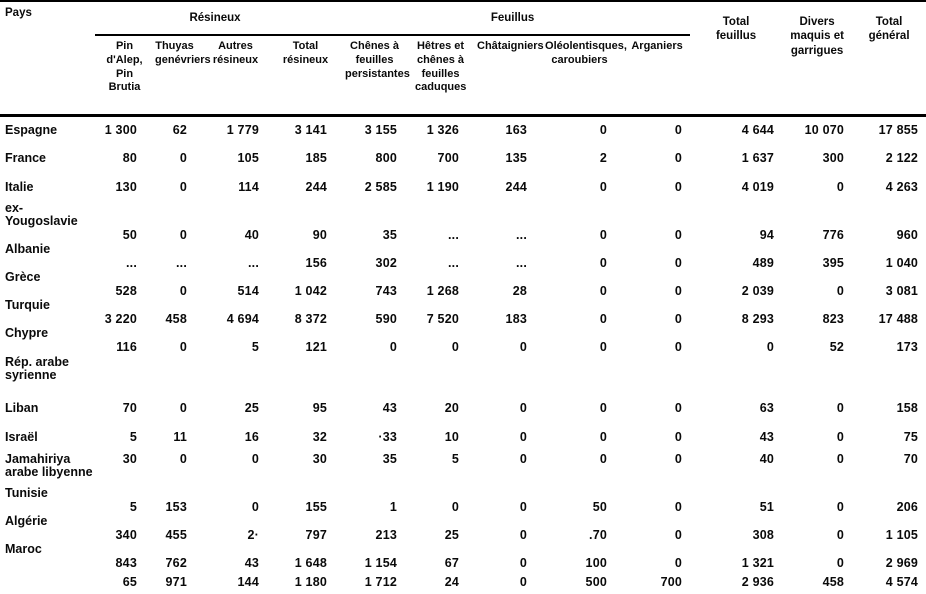  What do you see at coordinates (463, 305) in the screenshot?
I see `table-row: Turquie` at bounding box center [463, 305].